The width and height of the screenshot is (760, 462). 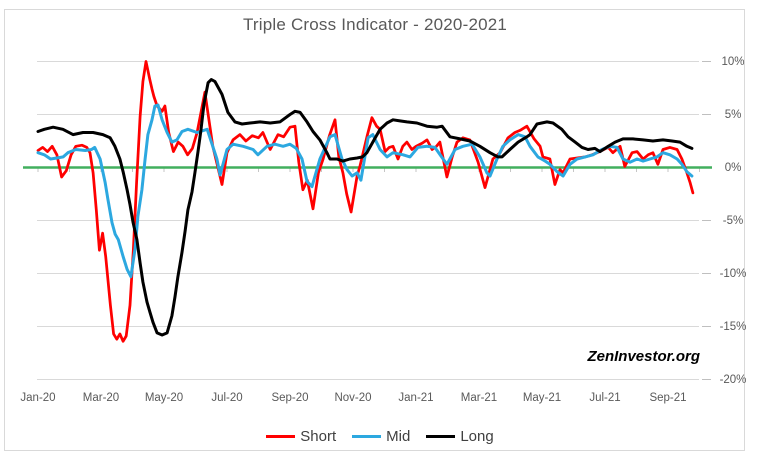 What do you see at coordinates (416, 398) in the screenshot?
I see `x-axis-label: Jan-21` at bounding box center [416, 398].